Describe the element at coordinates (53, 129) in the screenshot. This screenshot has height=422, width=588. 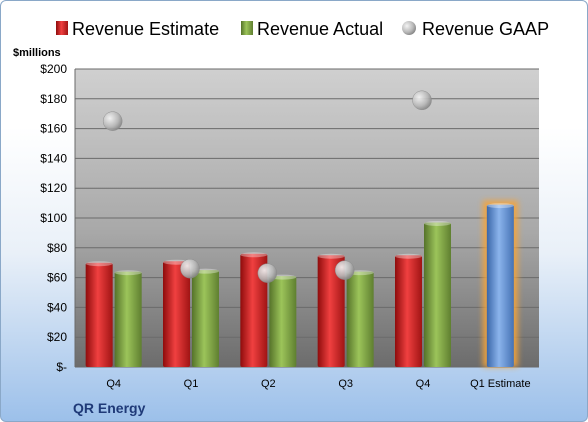
I see `y-tick-label: $160` at that location.